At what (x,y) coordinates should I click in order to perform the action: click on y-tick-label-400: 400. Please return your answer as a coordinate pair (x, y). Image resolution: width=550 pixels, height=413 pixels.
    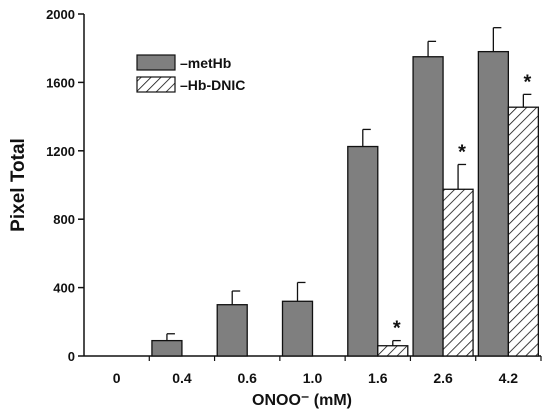
    Looking at the image, I should click on (64, 288).